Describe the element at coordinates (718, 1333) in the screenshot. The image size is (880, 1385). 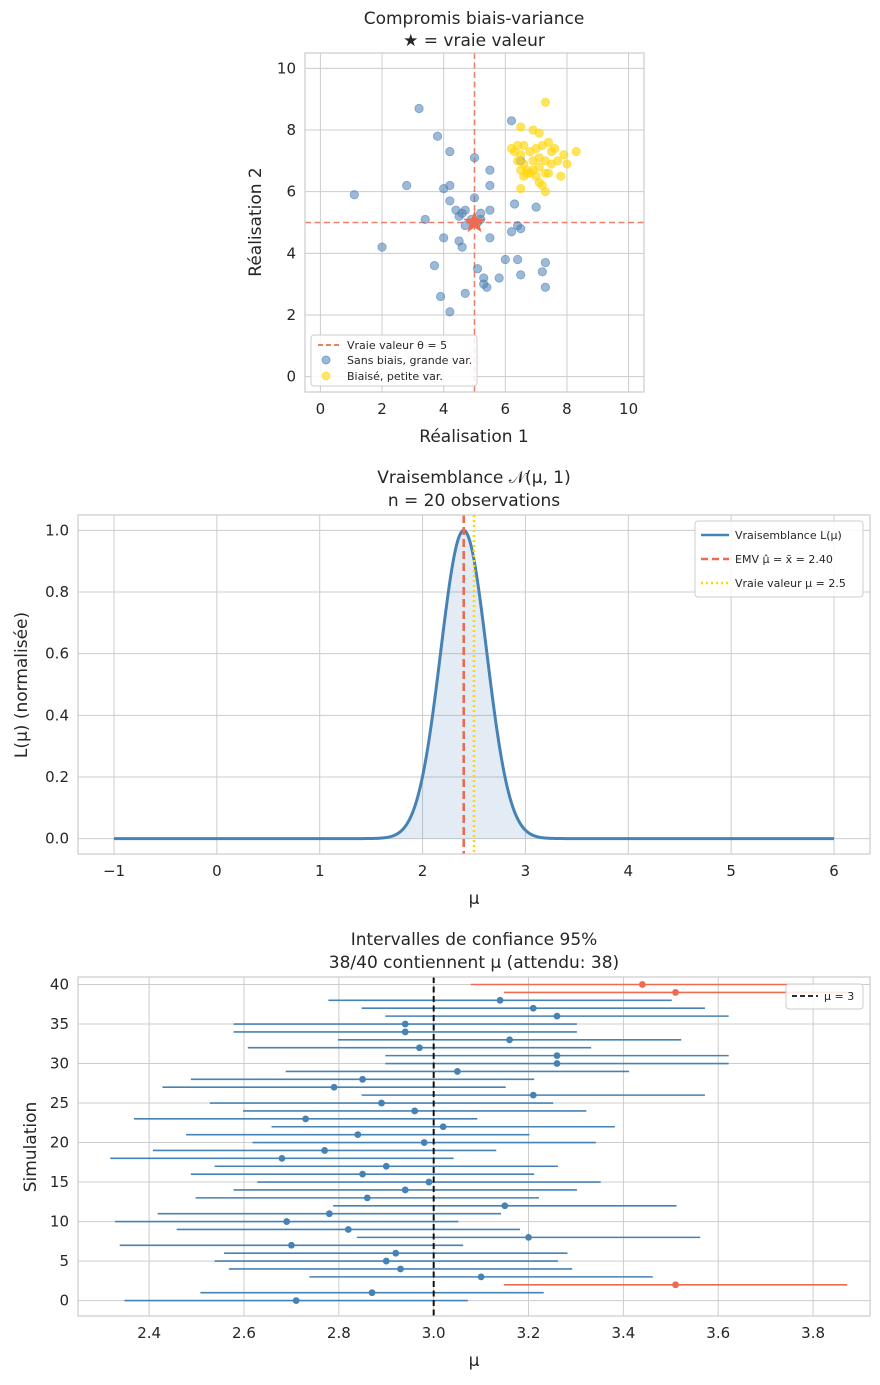
I see `ci-xtick-label: 3.6` at that location.